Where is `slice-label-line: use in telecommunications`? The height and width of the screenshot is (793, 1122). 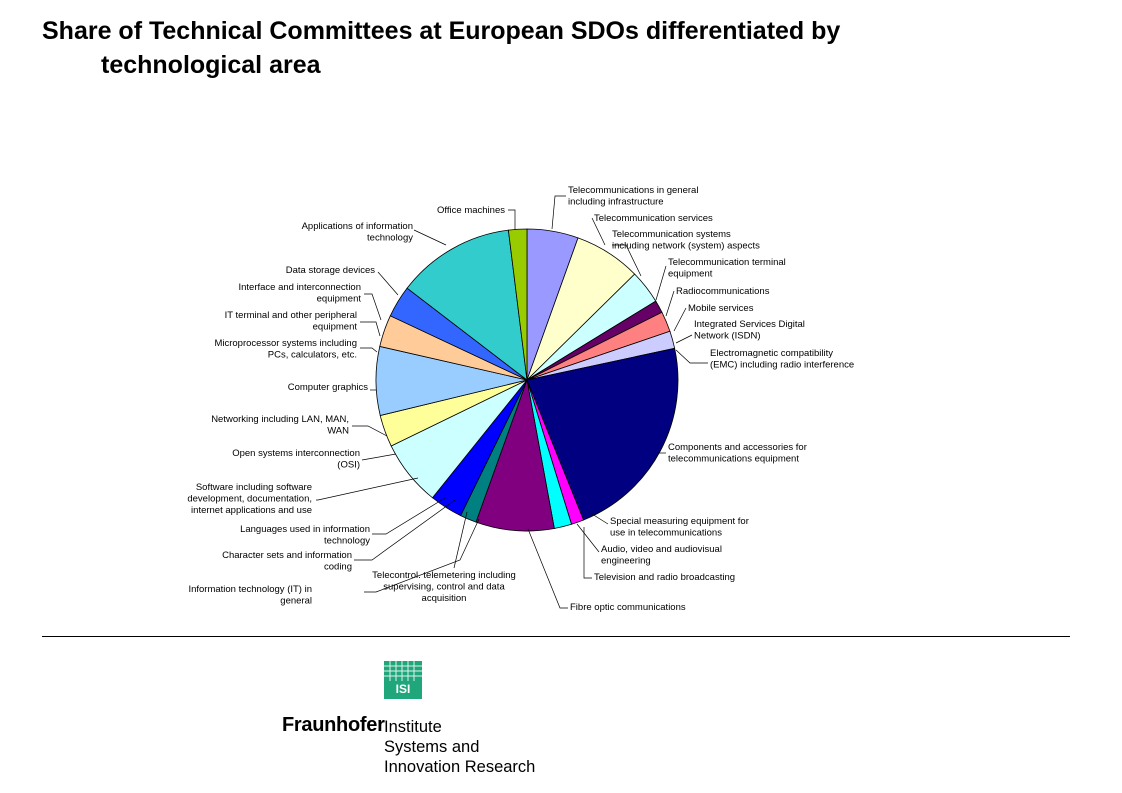 slice-label-line: use in telecommunications is located at coordinates (666, 533).